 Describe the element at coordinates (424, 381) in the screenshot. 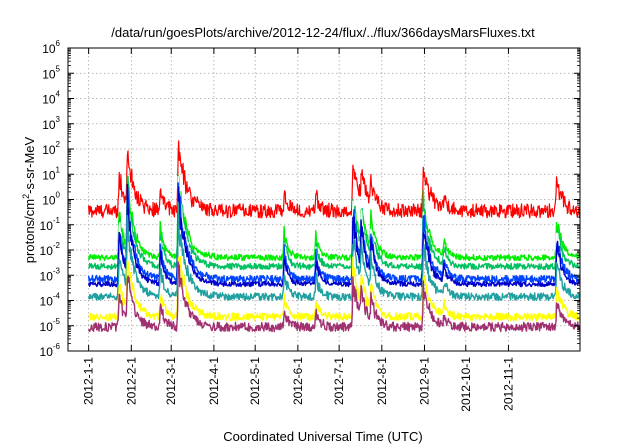

I see `x-tick-label: 2012-9-1` at that location.